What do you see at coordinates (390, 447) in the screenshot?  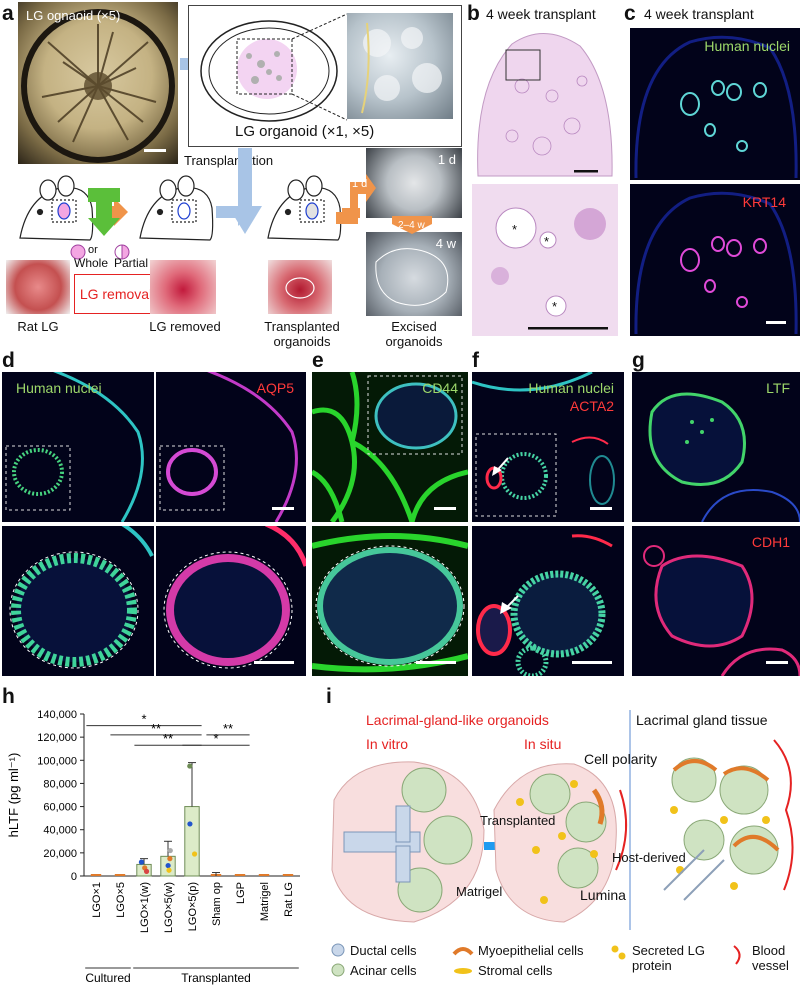 I see `fluor-e-top: CD44` at bounding box center [390, 447].